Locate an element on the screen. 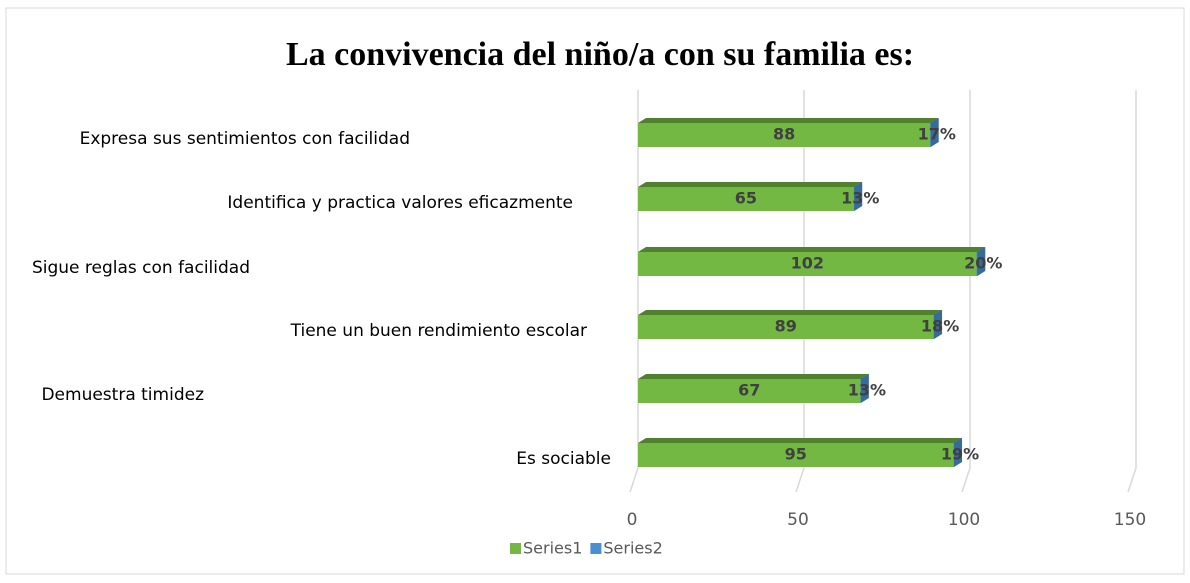 The image size is (1190, 583). x-tick-label: 100 is located at coordinates (964, 520).